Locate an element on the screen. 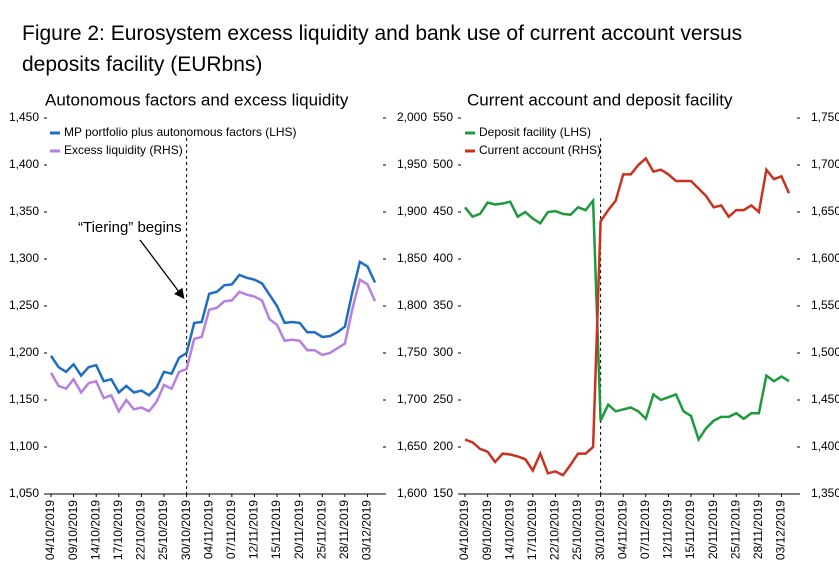 The height and width of the screenshot is (588, 839). y-tick-label: 400 is located at coordinates (443, 258).